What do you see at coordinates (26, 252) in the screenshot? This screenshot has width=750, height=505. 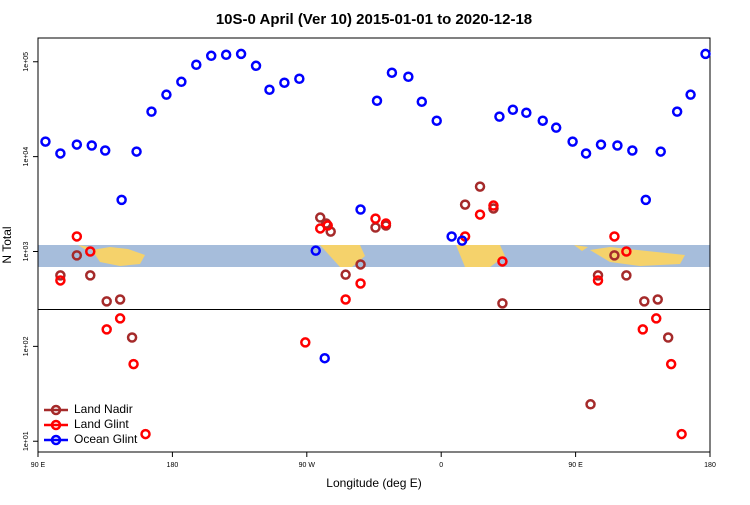 I see `y-tick-label: 1e+03` at bounding box center [26, 252].